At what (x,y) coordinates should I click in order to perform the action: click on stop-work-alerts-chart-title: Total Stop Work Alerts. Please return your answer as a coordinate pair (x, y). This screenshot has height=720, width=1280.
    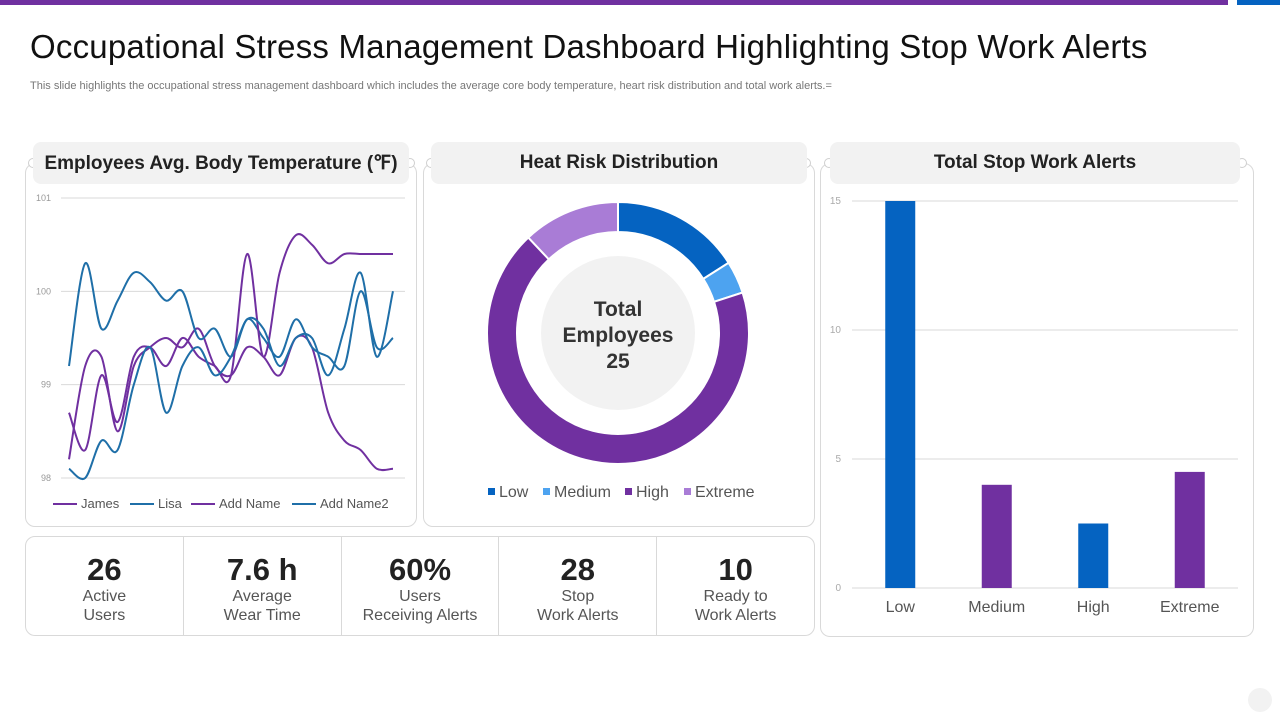
    Looking at the image, I should click on (1035, 163).